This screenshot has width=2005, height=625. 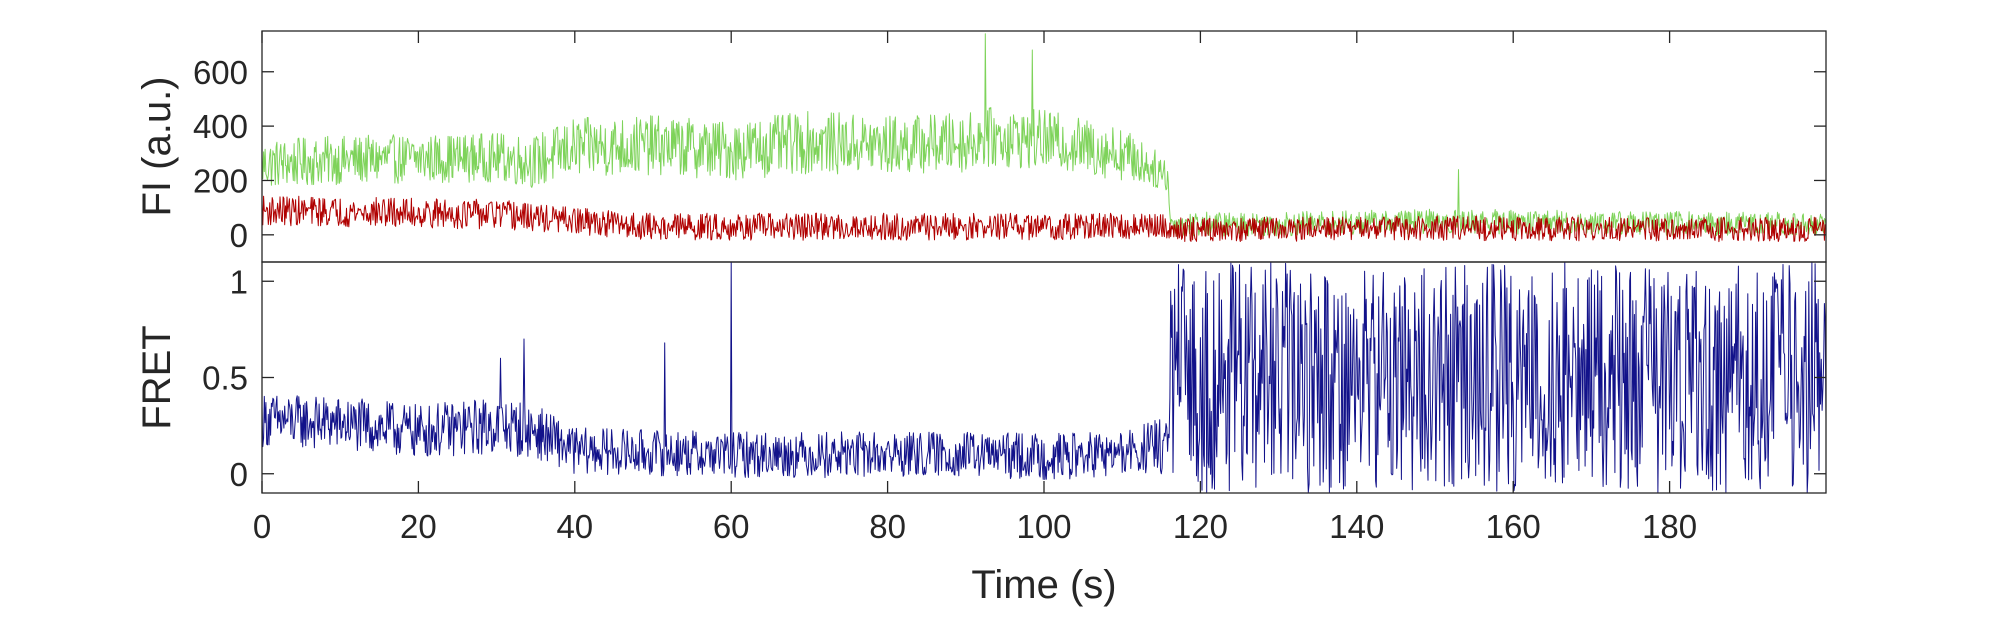 I want to click on y-tick-label: 400, so click(x=220, y=126).